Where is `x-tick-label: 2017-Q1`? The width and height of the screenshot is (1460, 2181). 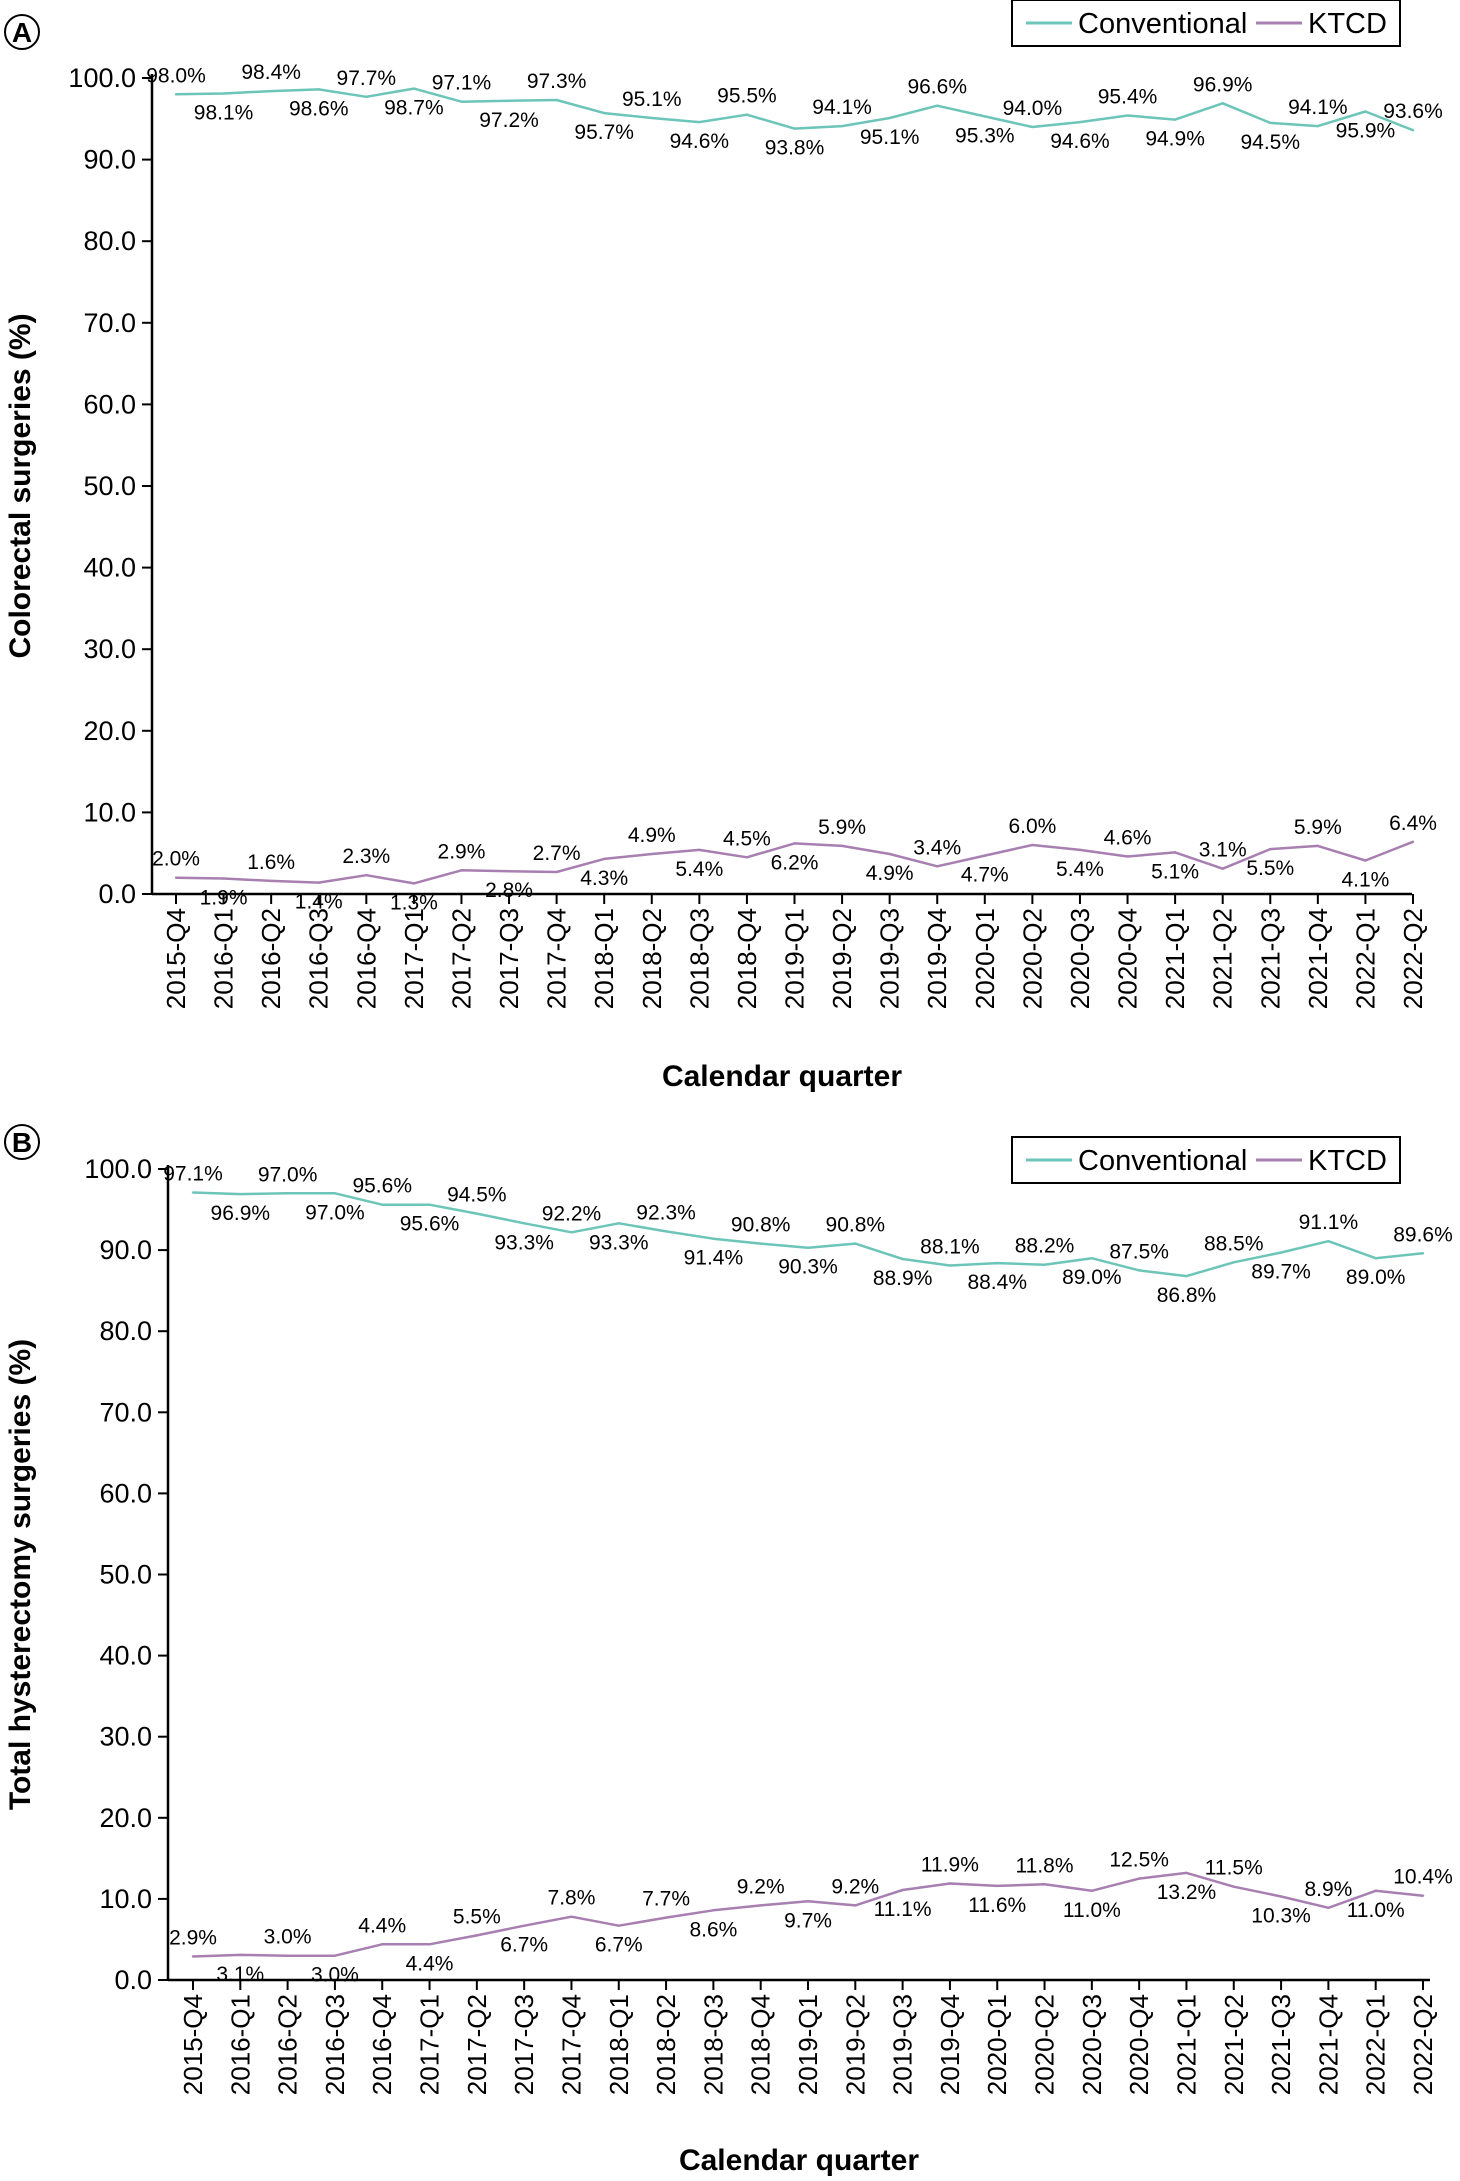 x-tick-label: 2017-Q1 is located at coordinates (414, 958).